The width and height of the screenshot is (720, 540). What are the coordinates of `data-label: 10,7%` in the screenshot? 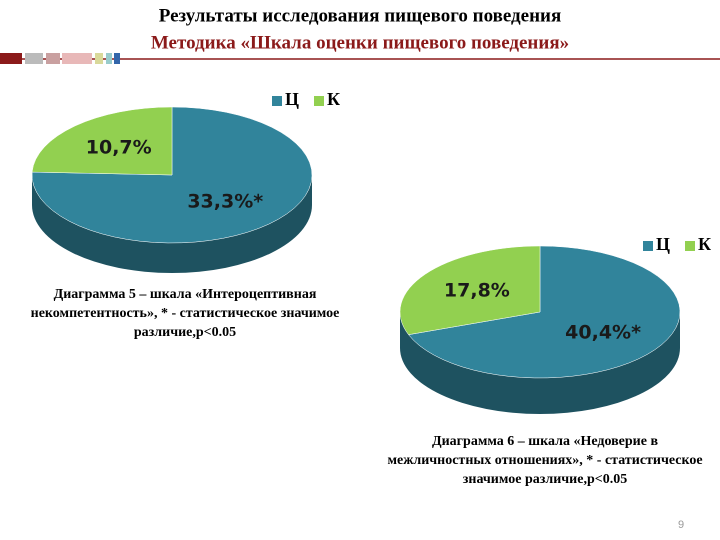 It's located at (119, 147).